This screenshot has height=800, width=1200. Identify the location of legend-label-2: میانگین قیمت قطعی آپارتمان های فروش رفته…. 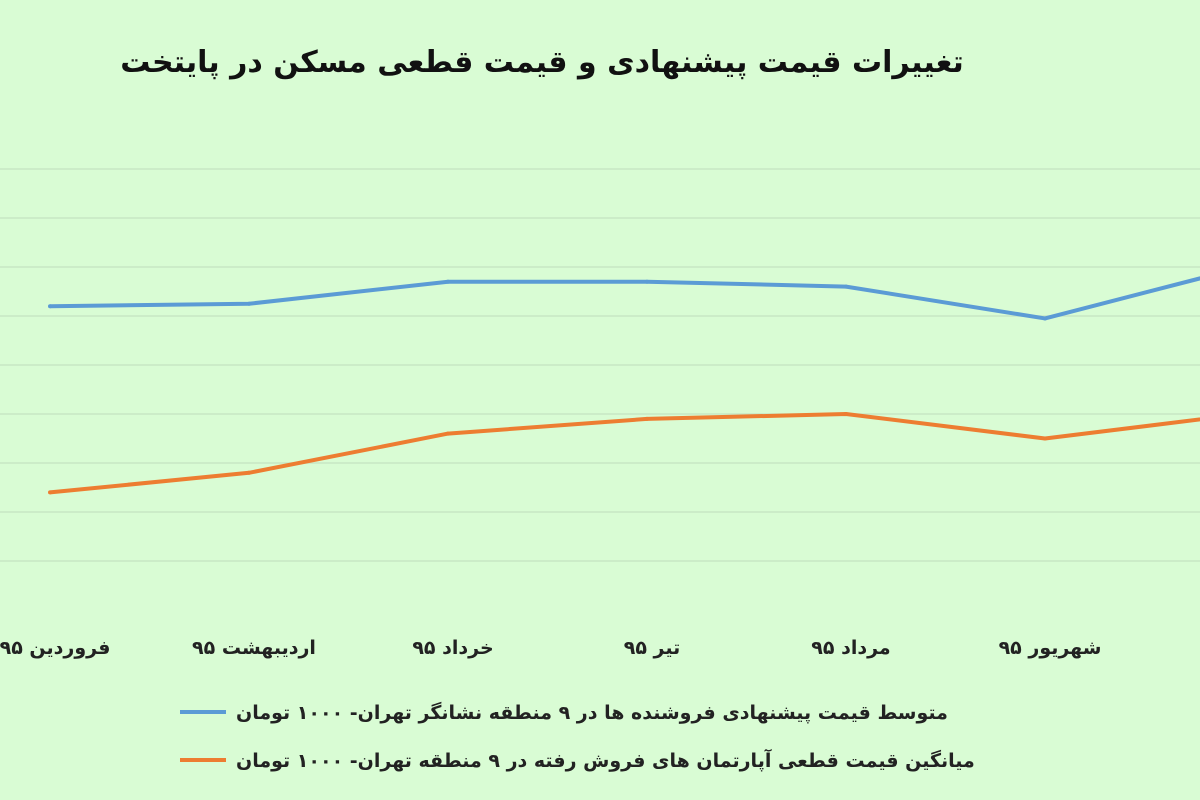
(605, 760).